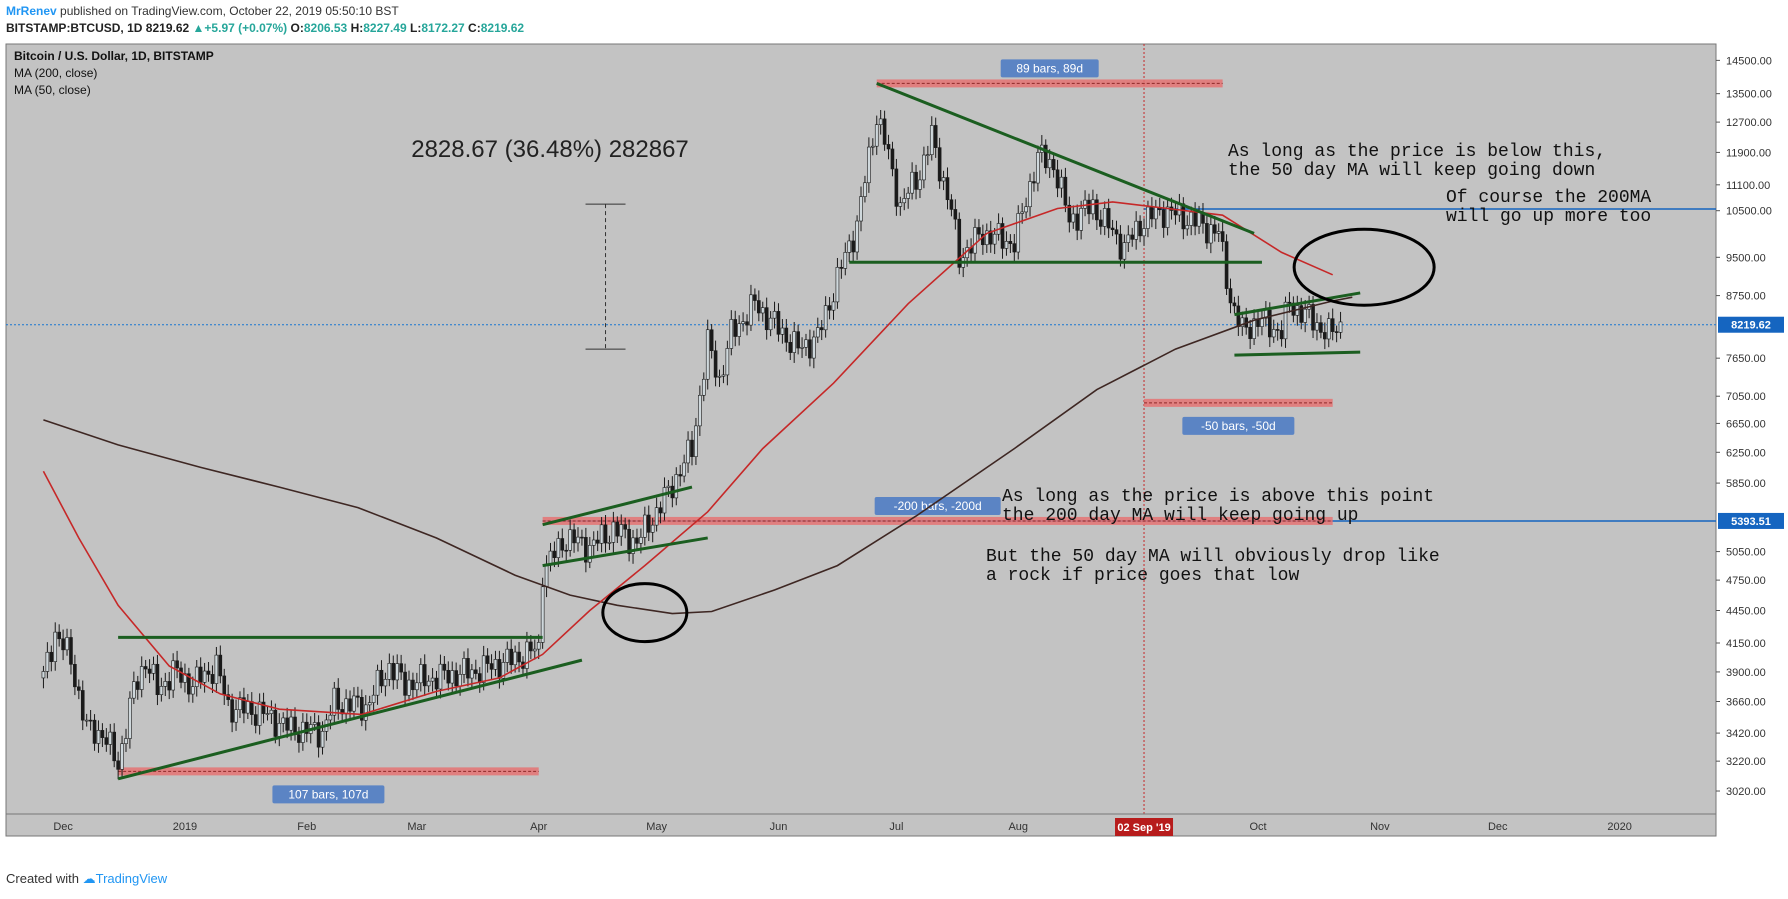 The width and height of the screenshot is (1788, 899). What do you see at coordinates (86, 879) in the screenshot?
I see `footer: Created with ☁TradingView` at bounding box center [86, 879].